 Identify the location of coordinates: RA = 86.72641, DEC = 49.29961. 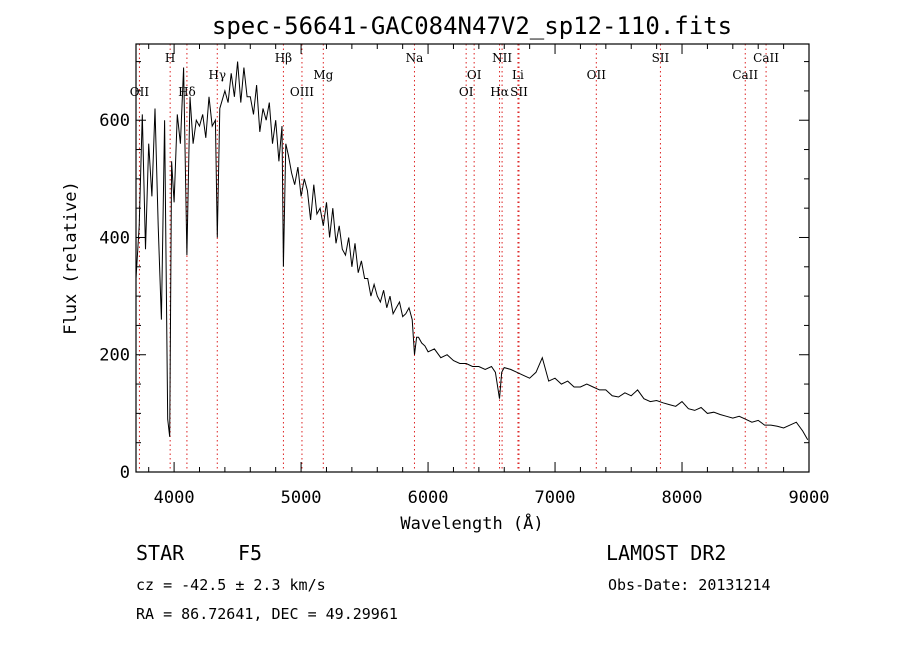
(267, 614).